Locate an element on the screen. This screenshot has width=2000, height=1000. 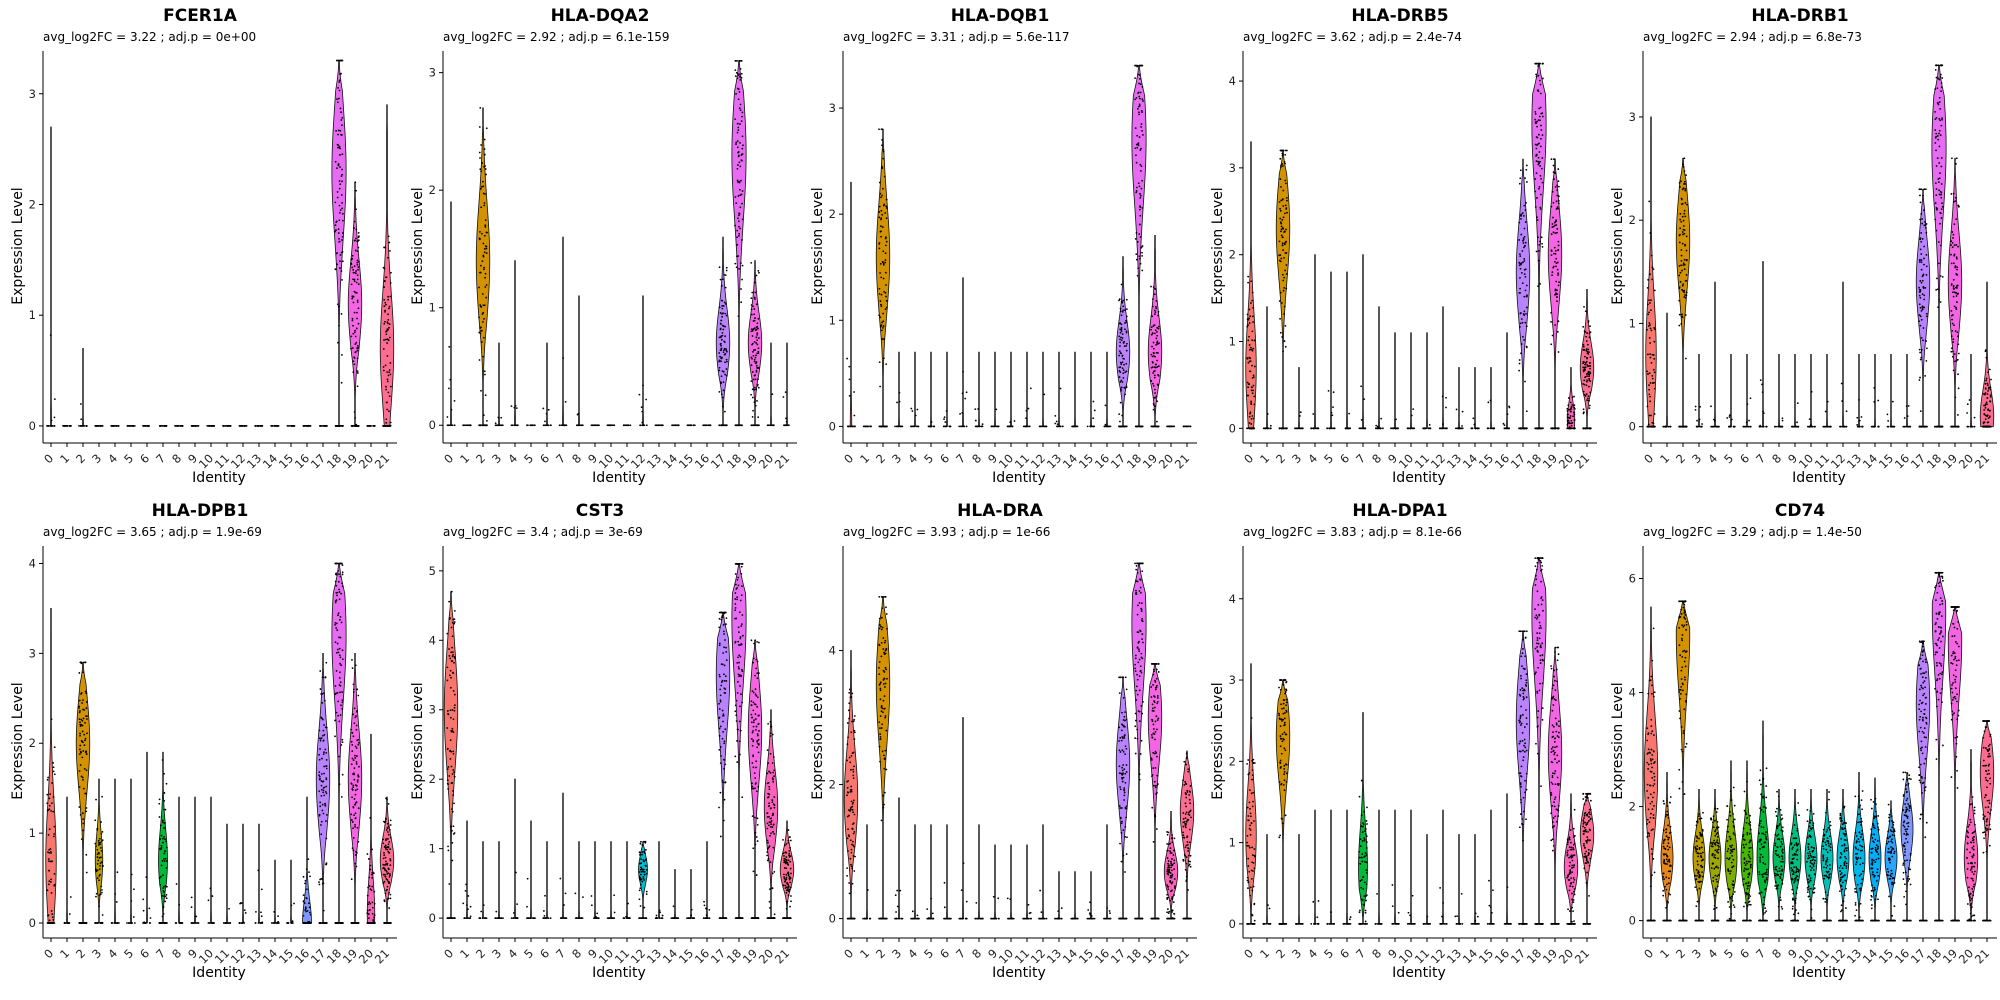
x-tick-label: 7 is located at coordinates (1760, 458).